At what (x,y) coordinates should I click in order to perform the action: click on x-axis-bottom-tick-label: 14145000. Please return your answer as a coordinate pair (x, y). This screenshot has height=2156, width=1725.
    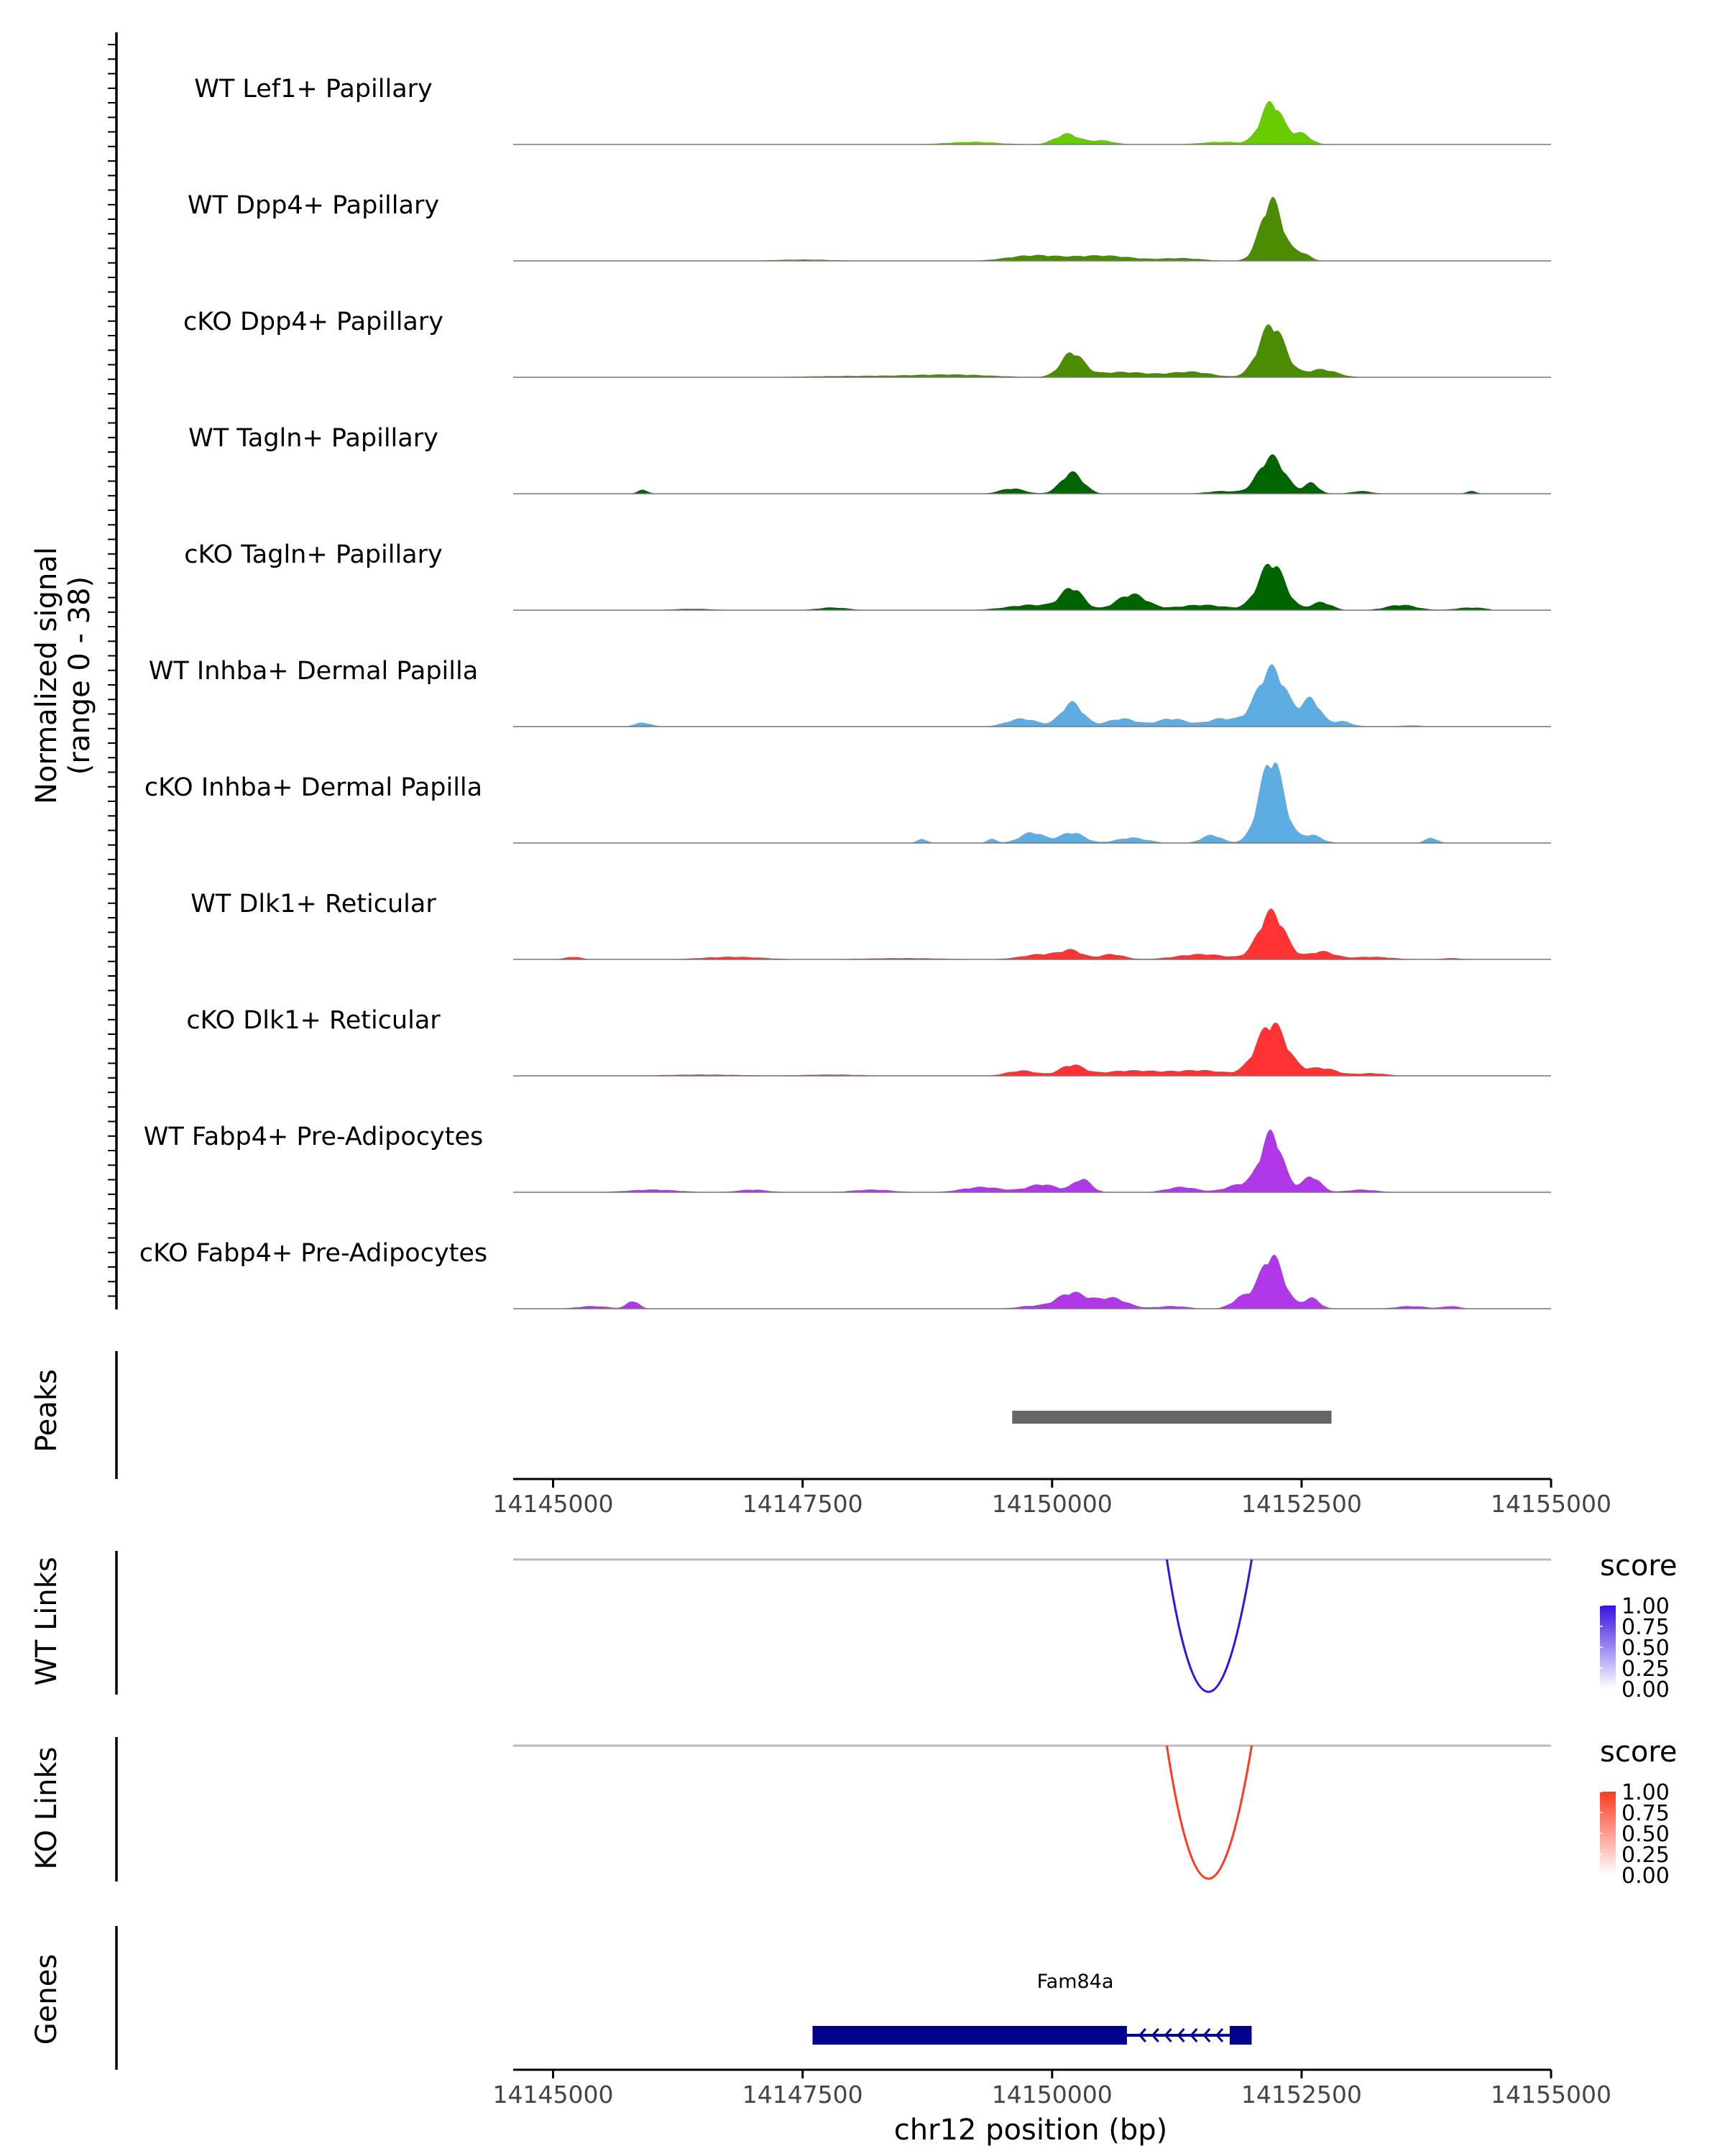
    Looking at the image, I should click on (553, 2095).